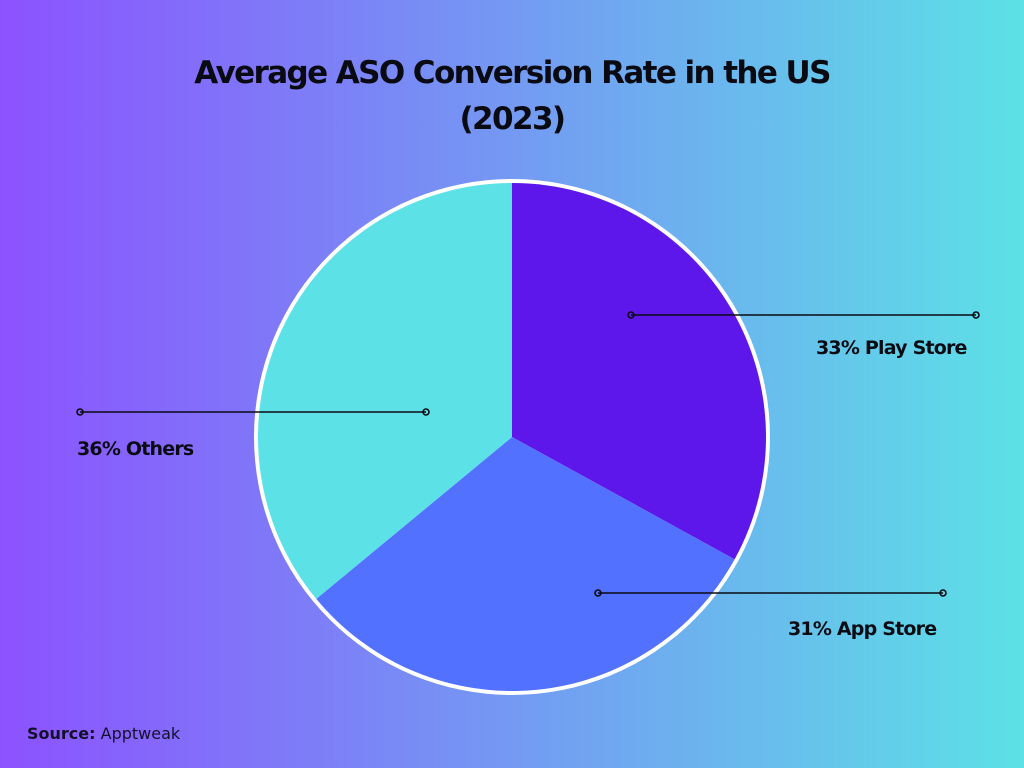  I want to click on slice-label-others: 36% Others, so click(135, 449).